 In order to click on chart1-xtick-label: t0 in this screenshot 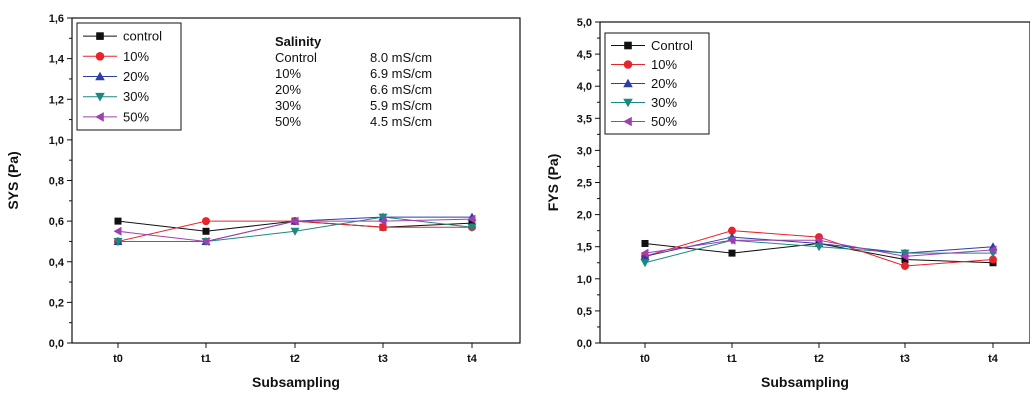, I will do `click(118, 359)`.